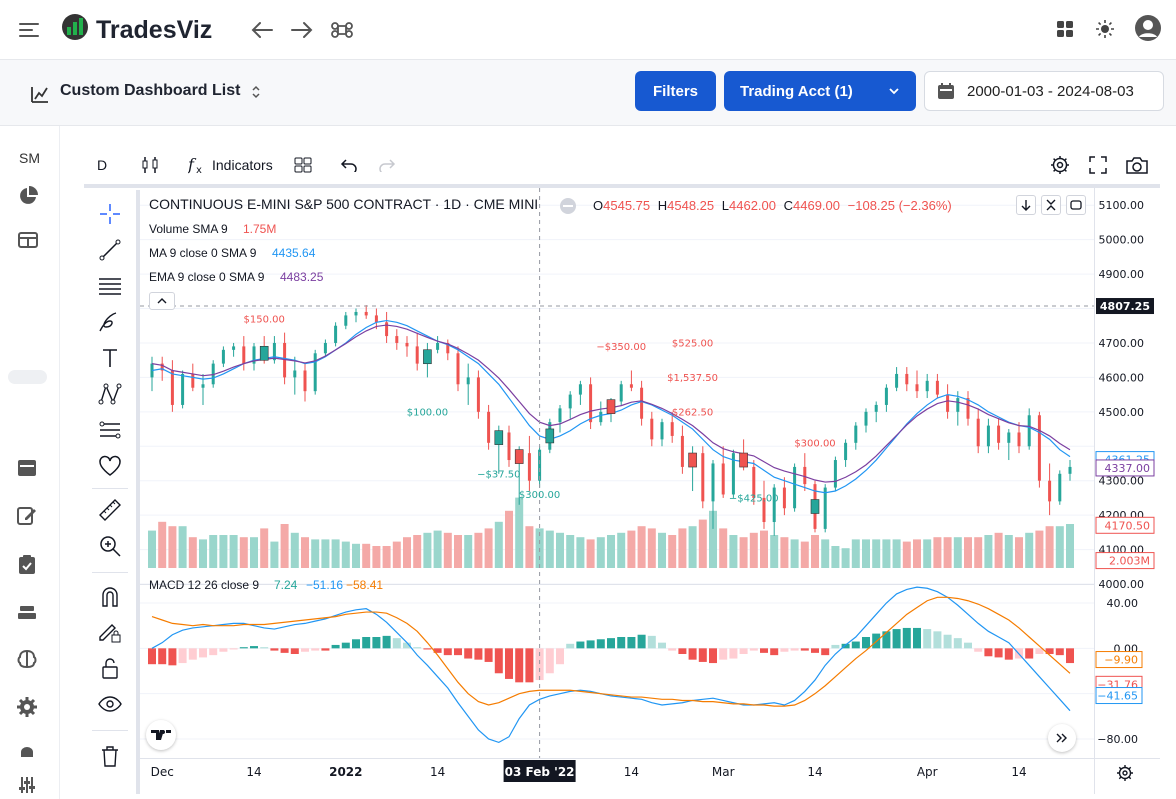 The height and width of the screenshot is (799, 1176). What do you see at coordinates (161, 735) in the screenshot?
I see `tradingview-logo-icon` at bounding box center [161, 735].